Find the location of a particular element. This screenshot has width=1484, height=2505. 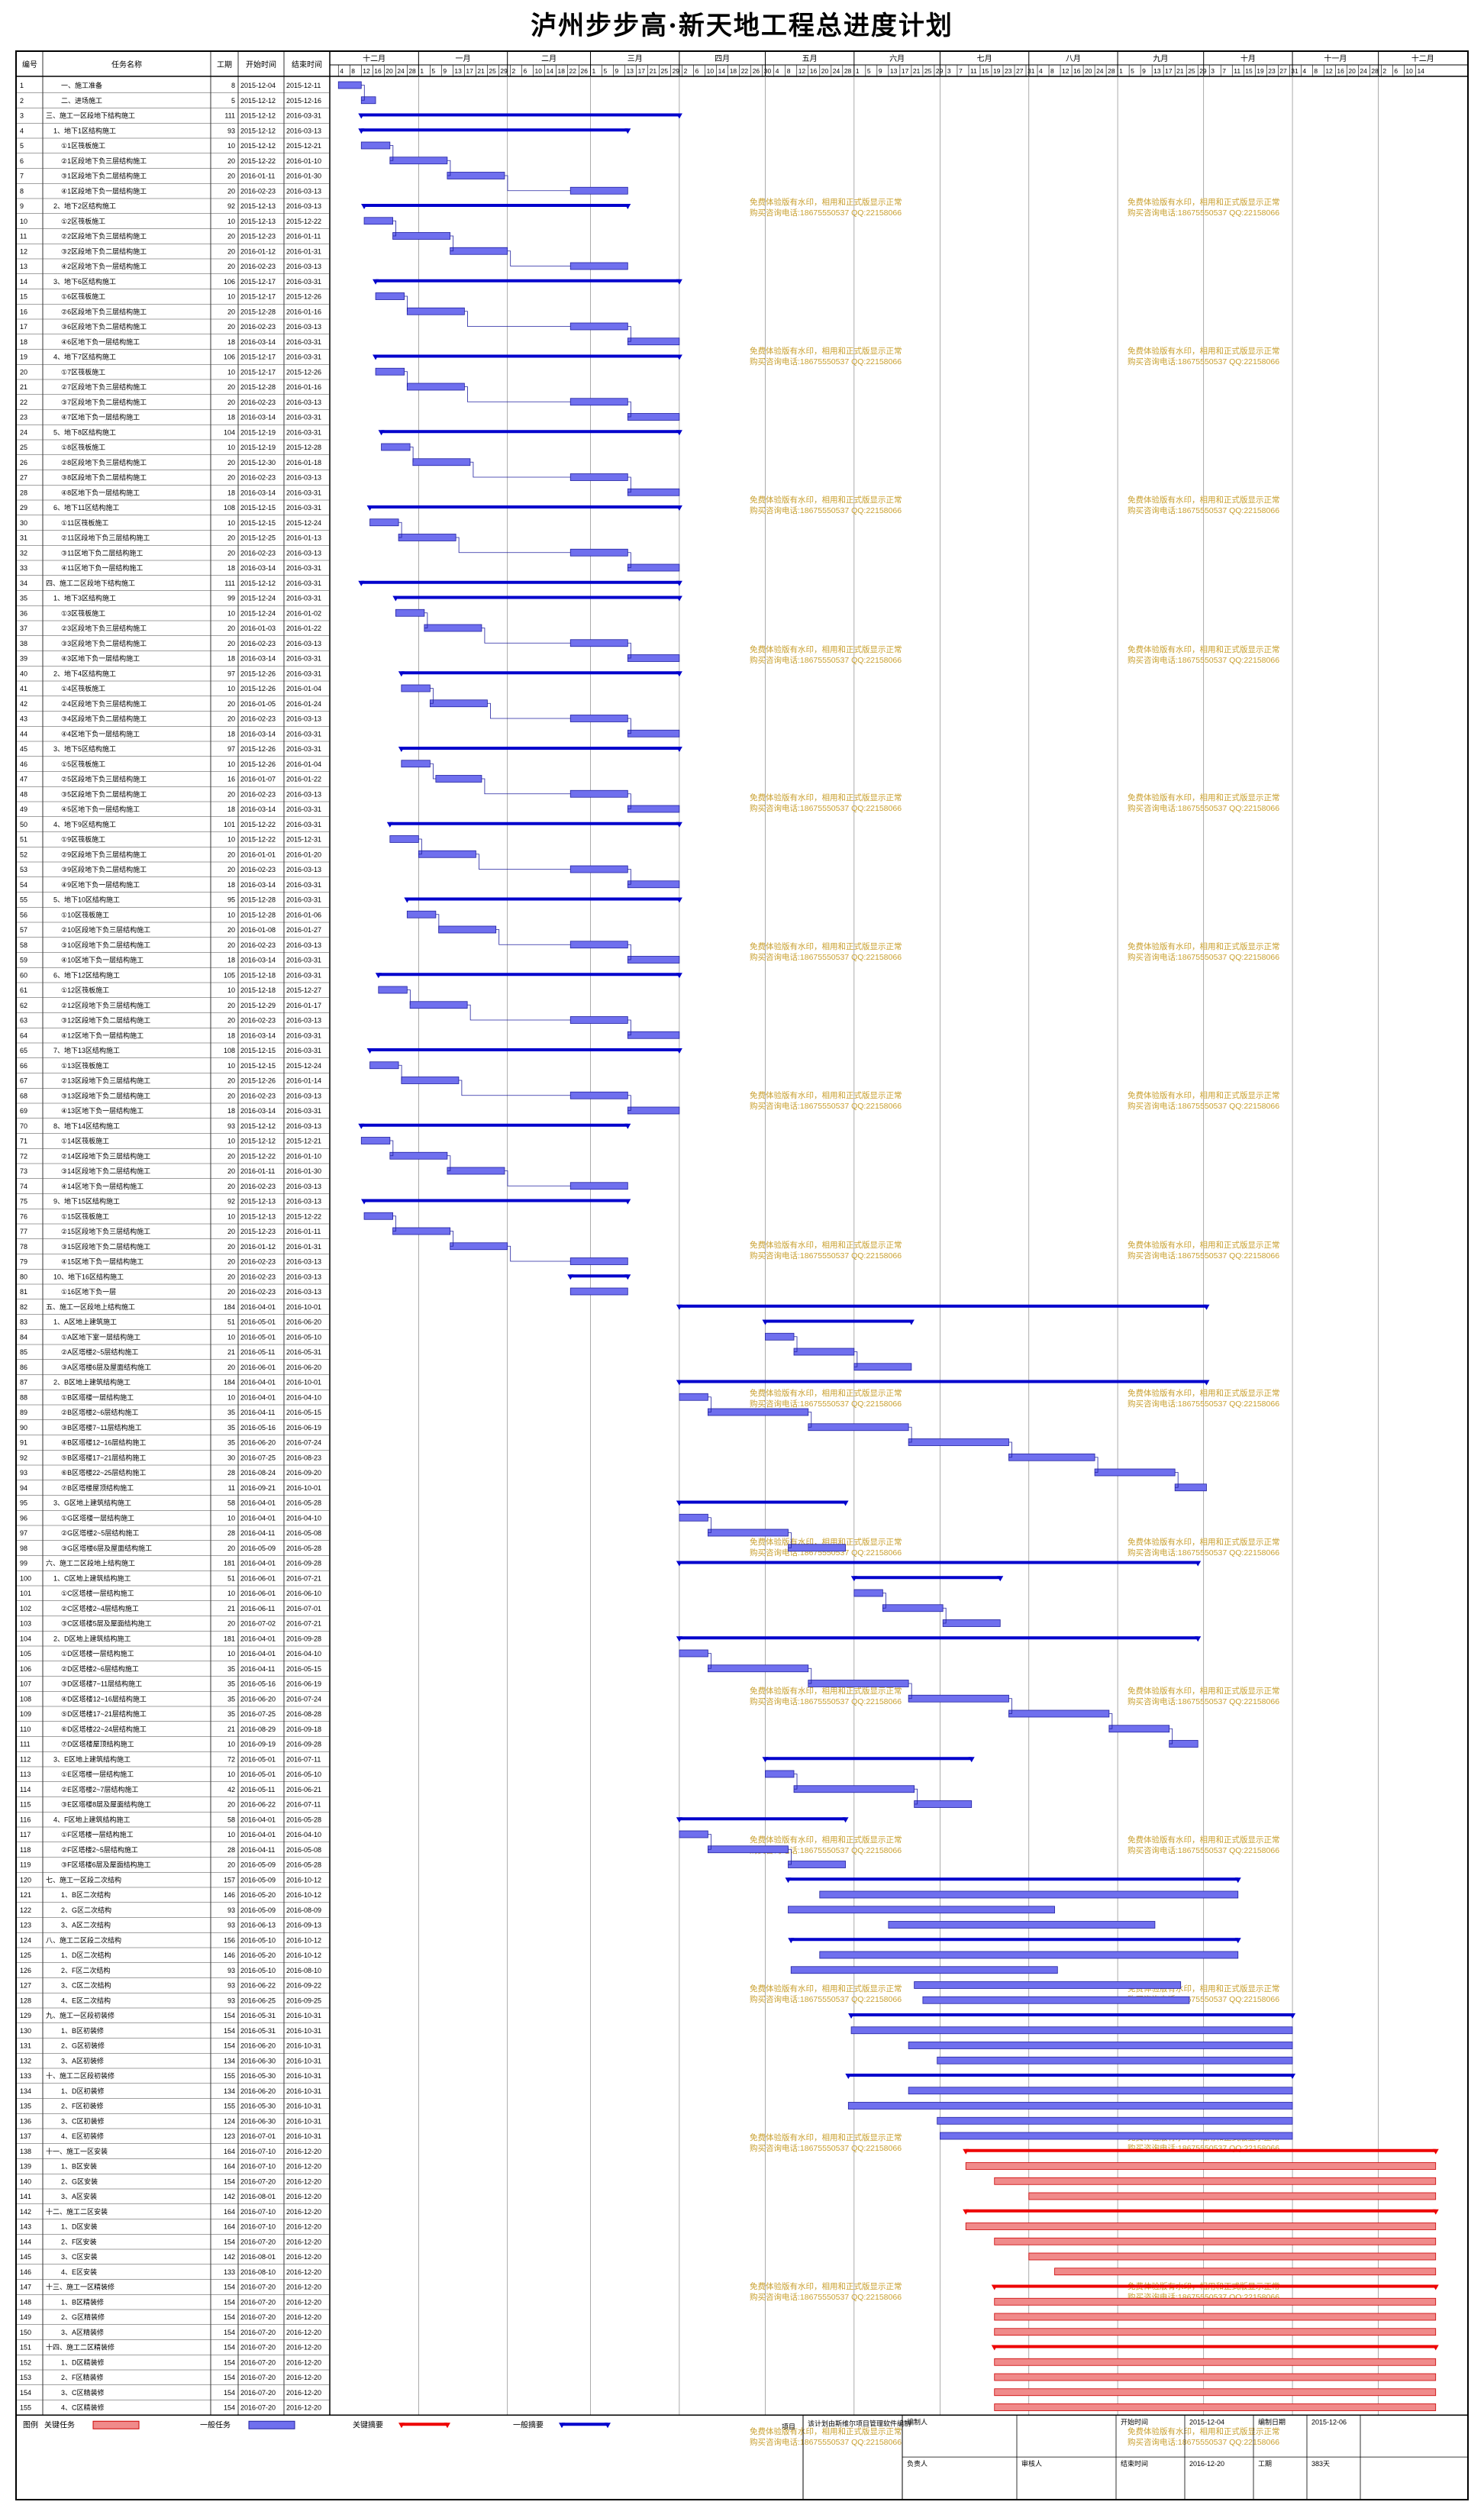

task-end: 2016-01-04 is located at coordinates (303, 764).